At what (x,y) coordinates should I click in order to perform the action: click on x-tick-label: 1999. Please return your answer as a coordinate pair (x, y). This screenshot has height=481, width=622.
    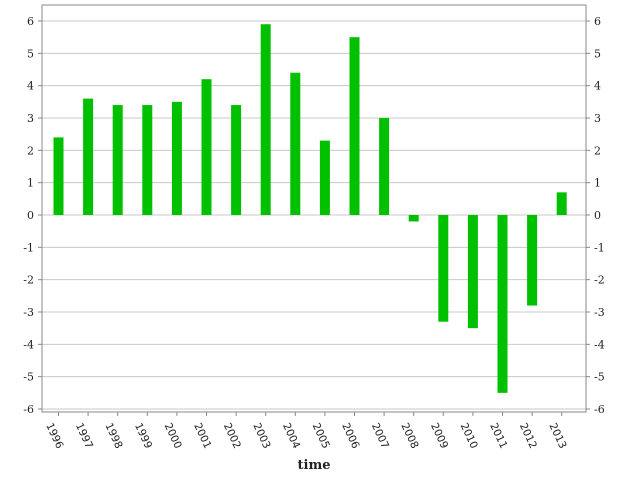
    Looking at the image, I should click on (143, 435).